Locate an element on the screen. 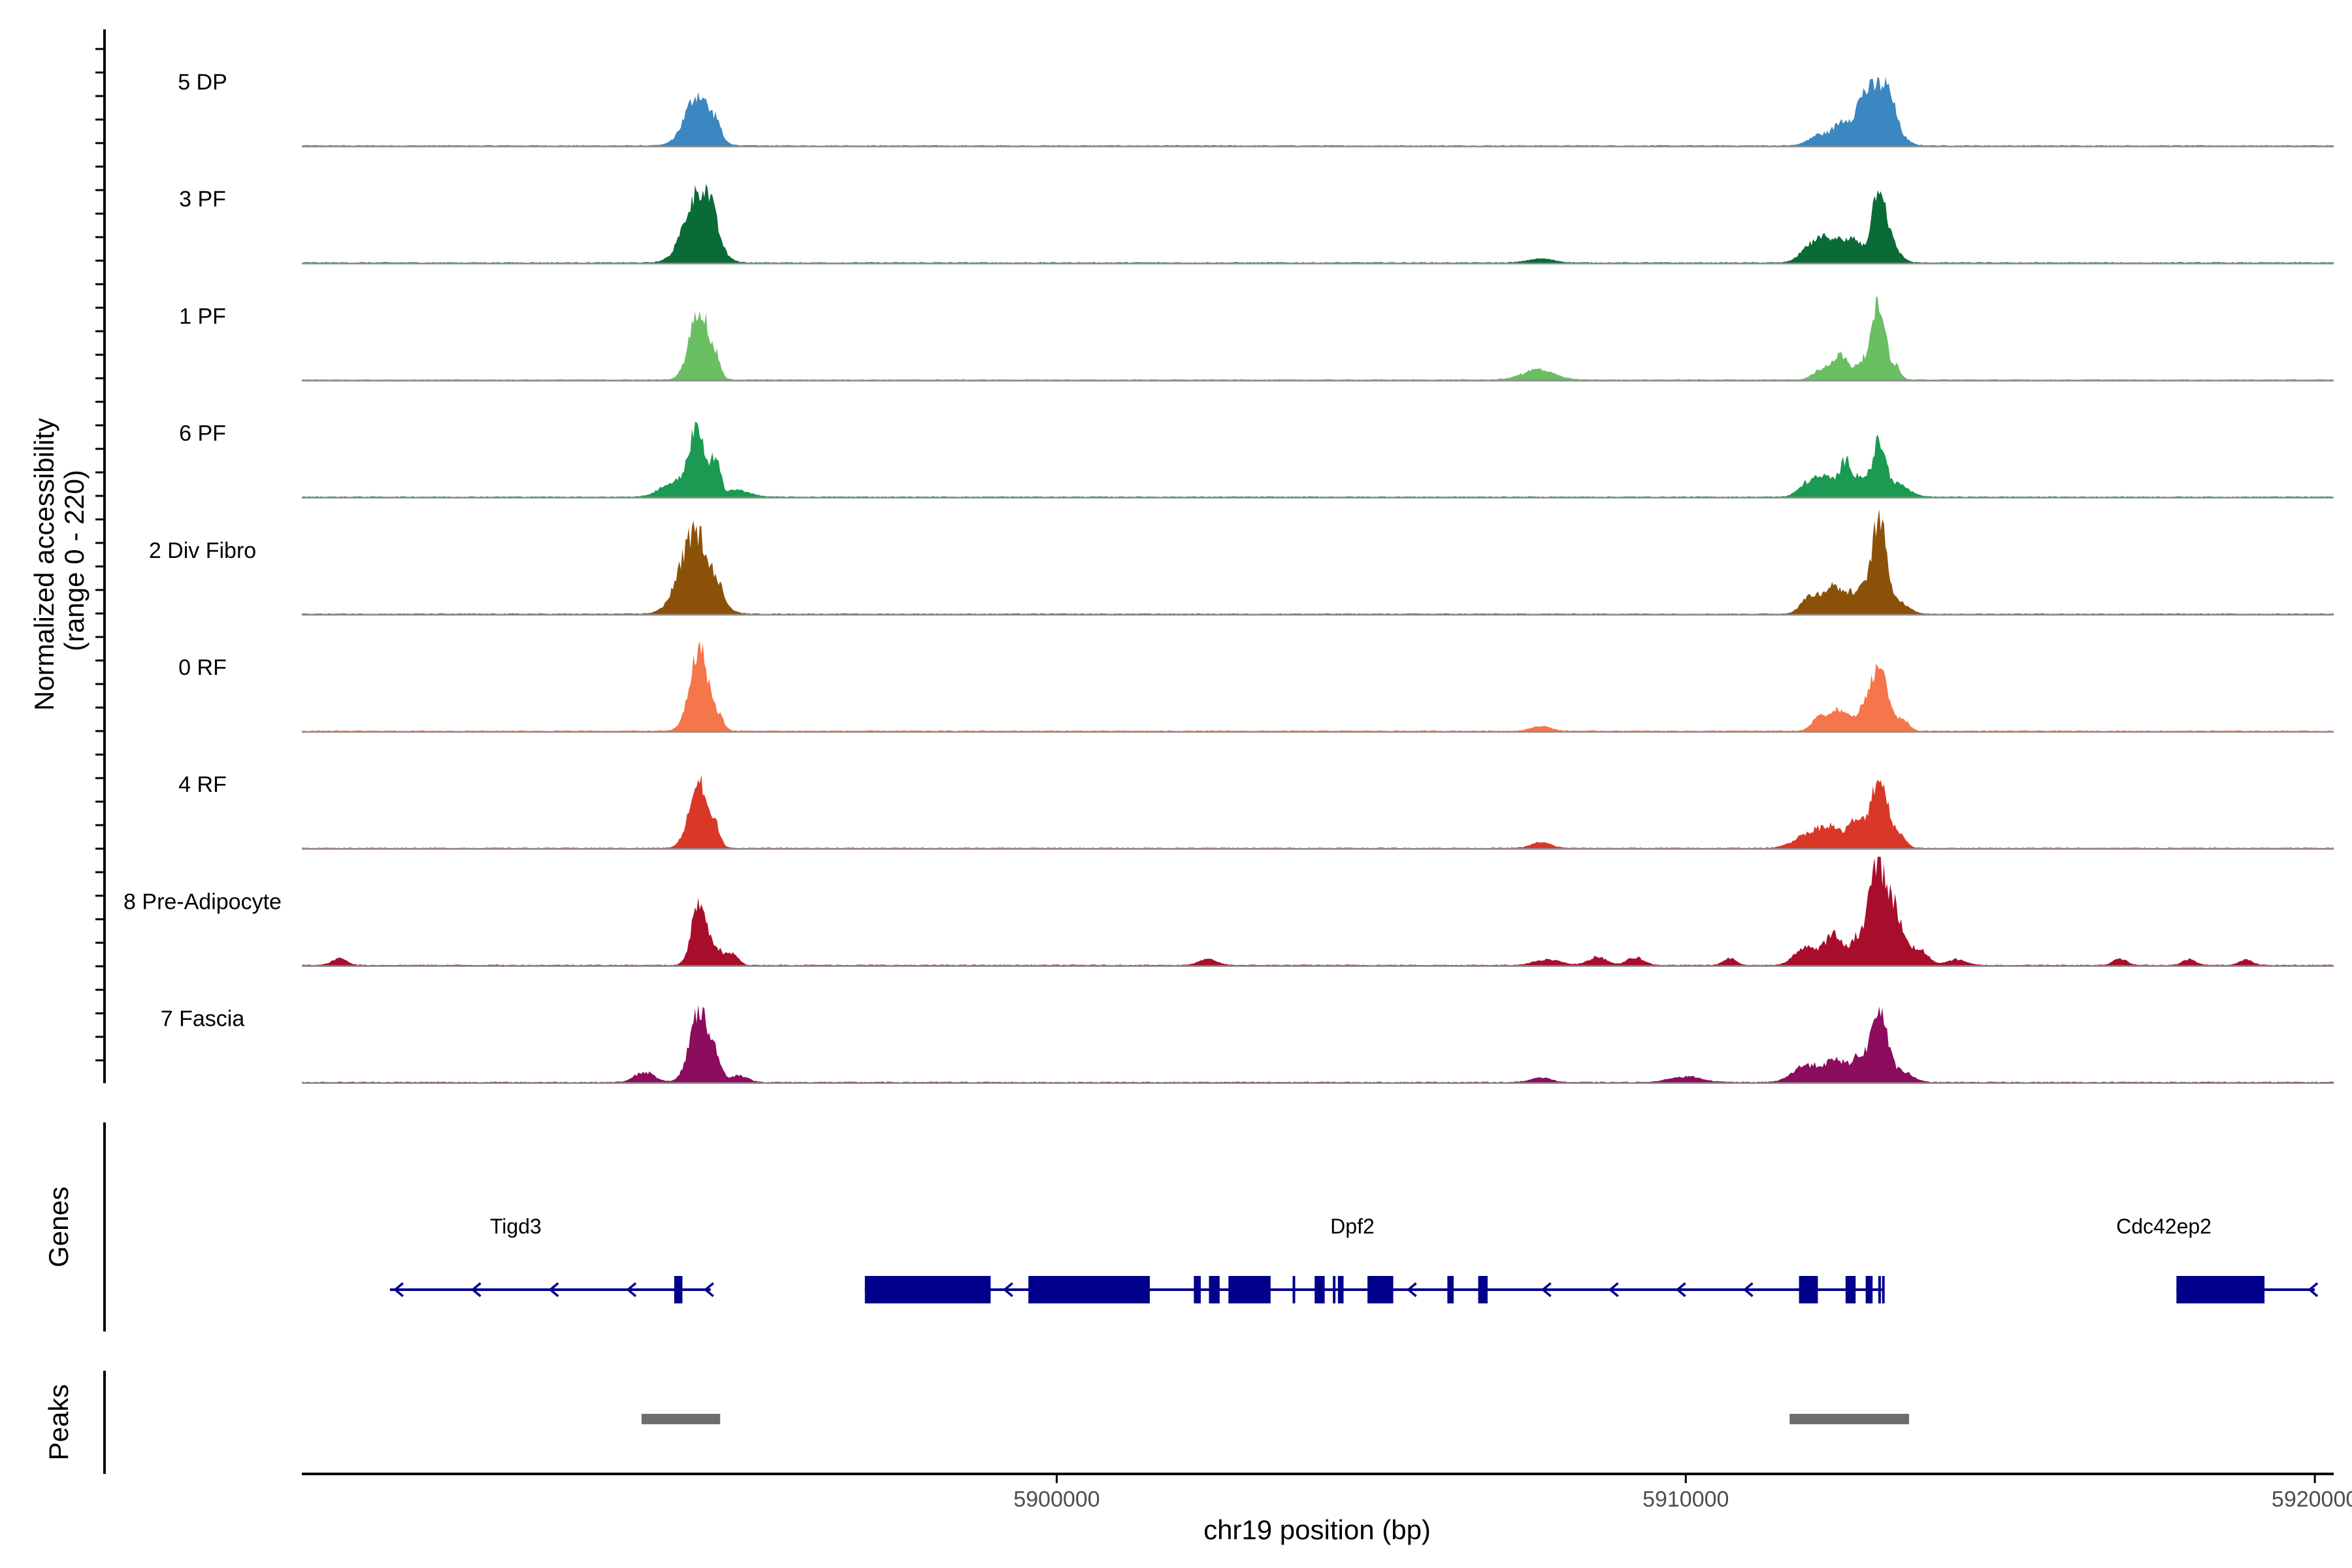  x-tick-label: 5900000 is located at coordinates (1056, 1499).